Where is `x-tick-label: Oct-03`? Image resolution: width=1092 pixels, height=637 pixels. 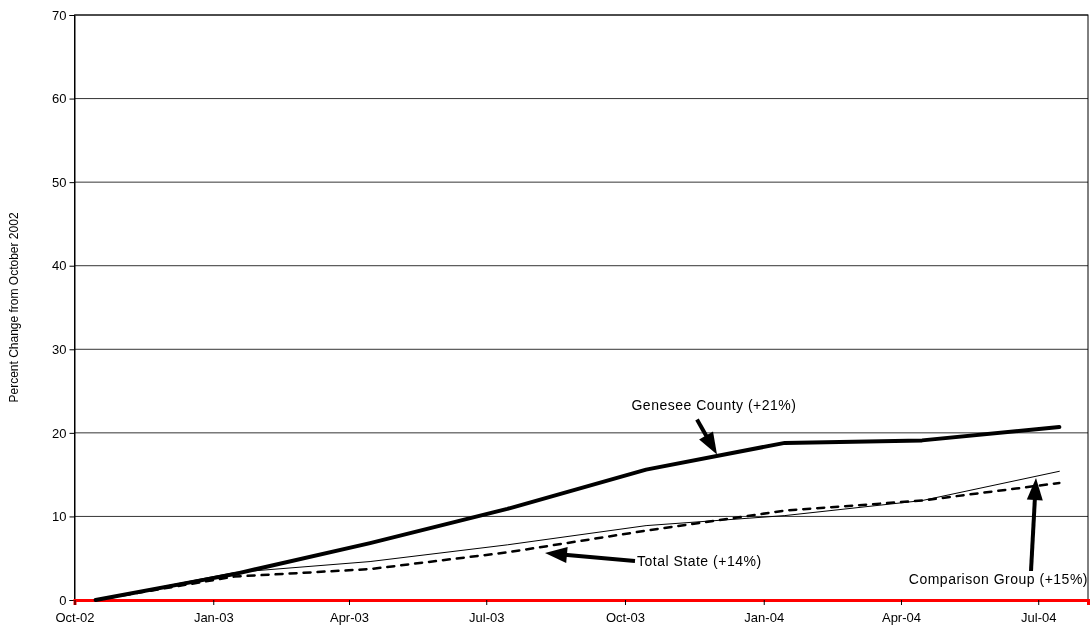
x-tick-label: Oct-03 is located at coordinates (625, 618).